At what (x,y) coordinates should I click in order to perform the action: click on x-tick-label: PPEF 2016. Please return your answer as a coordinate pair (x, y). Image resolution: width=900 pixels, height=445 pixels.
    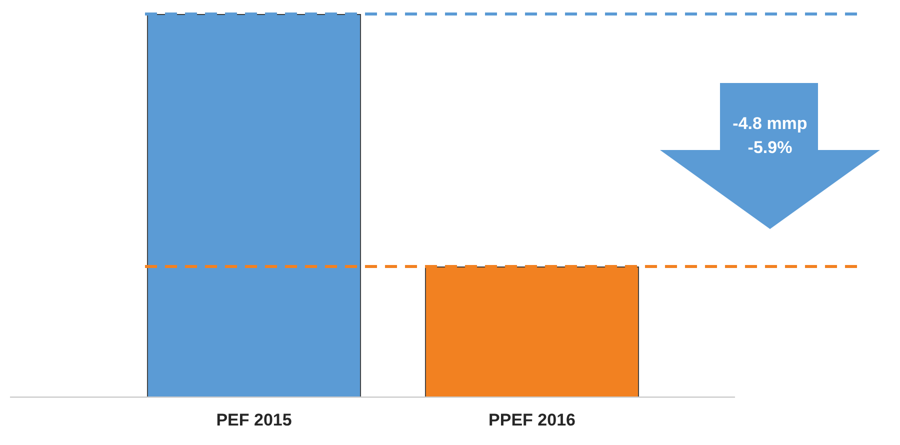
    Looking at the image, I should click on (532, 420).